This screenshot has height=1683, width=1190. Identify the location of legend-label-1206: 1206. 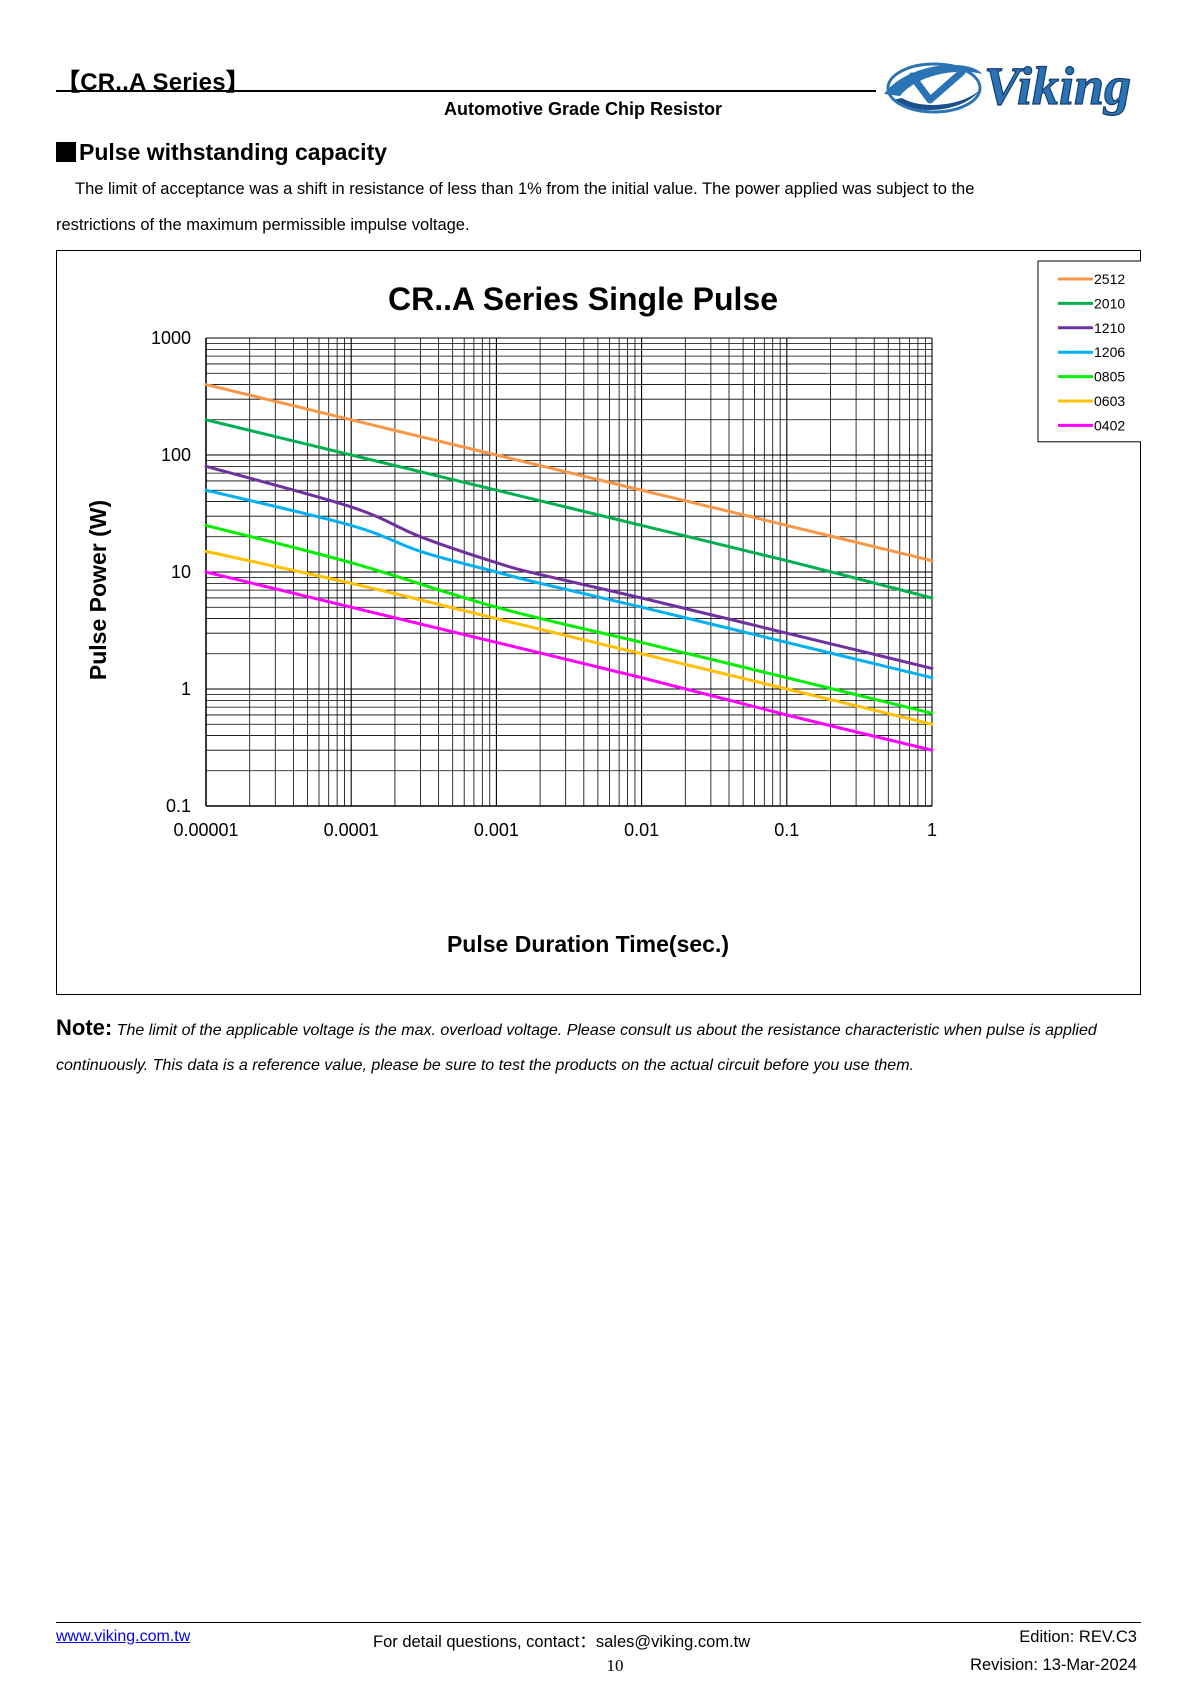
(1109, 352).